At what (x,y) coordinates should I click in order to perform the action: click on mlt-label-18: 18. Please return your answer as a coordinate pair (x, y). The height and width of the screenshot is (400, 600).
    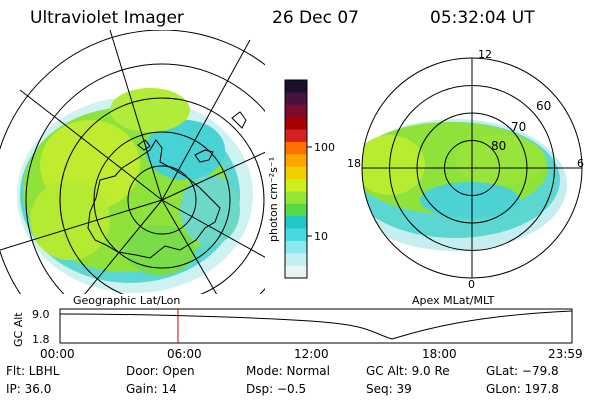
    Looking at the image, I should click on (354, 163).